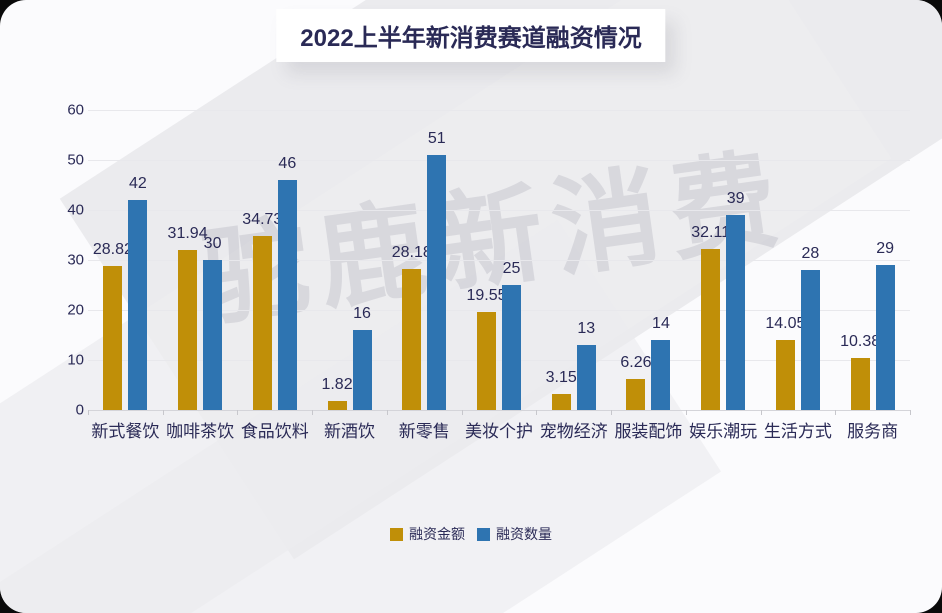  I want to click on x-category-label: 宠物经济, so click(573, 431).